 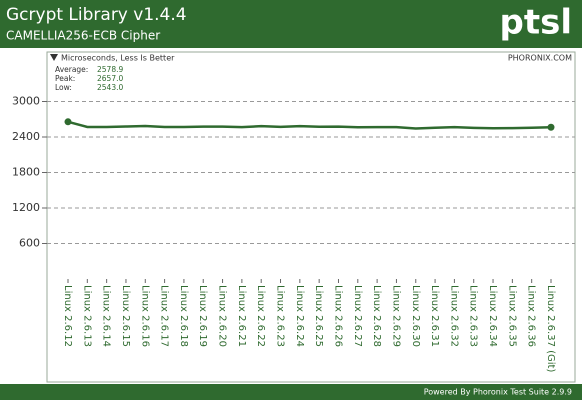 I want to click on x-tick-label: Linux 2.6.24, so click(x=299, y=316).